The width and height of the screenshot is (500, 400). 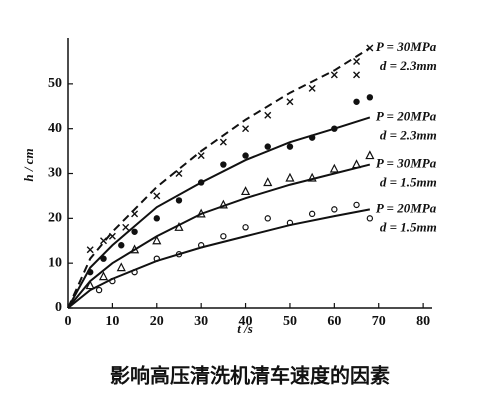 I want to click on y-tick-label: 40, so click(x=55, y=128).